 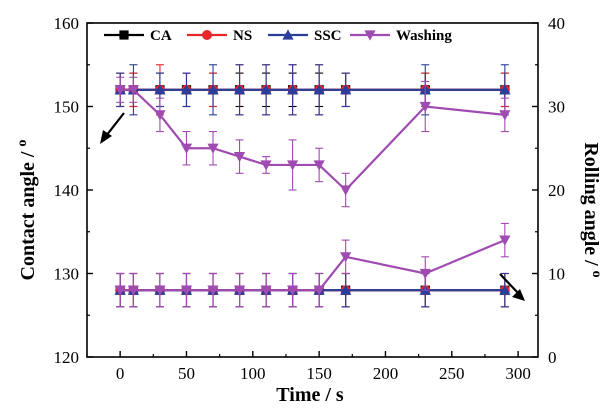 I want to click on y-left-axis-title-text: Contact angle /, so click(x=28, y=214).